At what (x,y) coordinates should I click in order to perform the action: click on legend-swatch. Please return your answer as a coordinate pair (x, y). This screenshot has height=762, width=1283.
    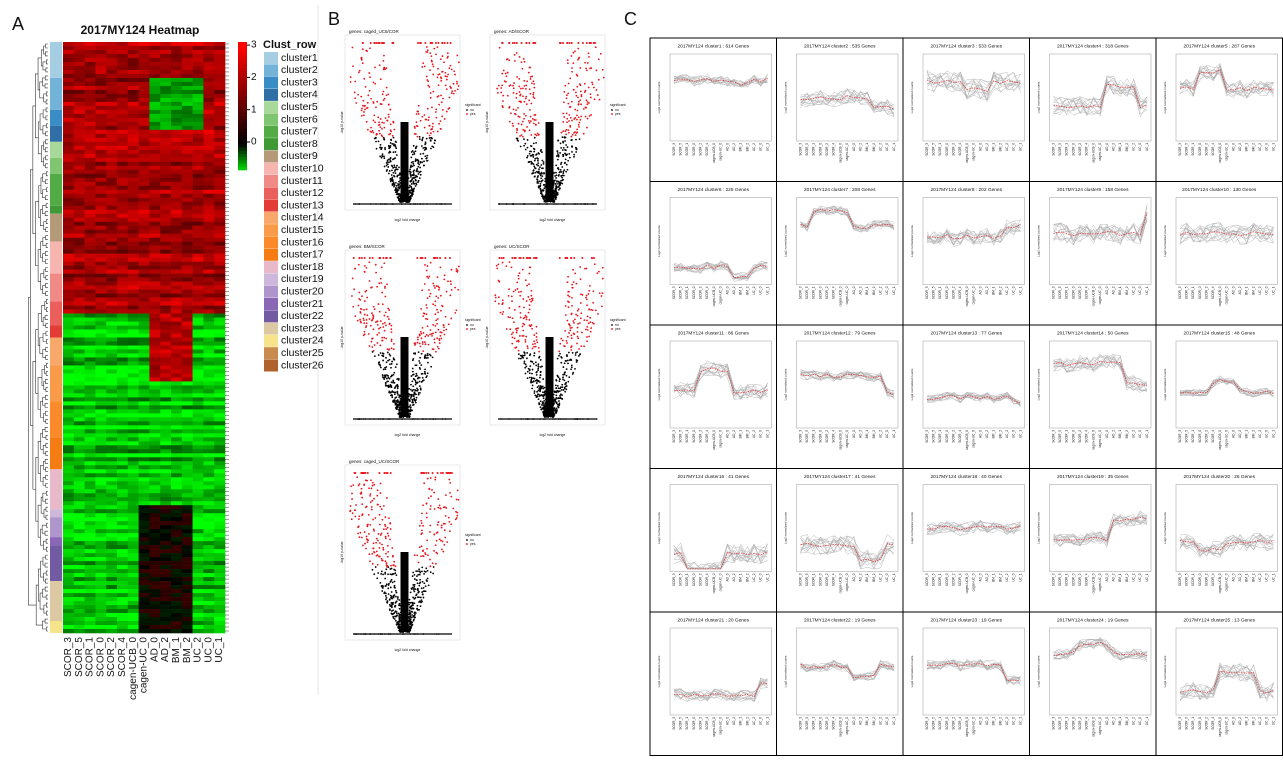
    Looking at the image, I should click on (271, 255).